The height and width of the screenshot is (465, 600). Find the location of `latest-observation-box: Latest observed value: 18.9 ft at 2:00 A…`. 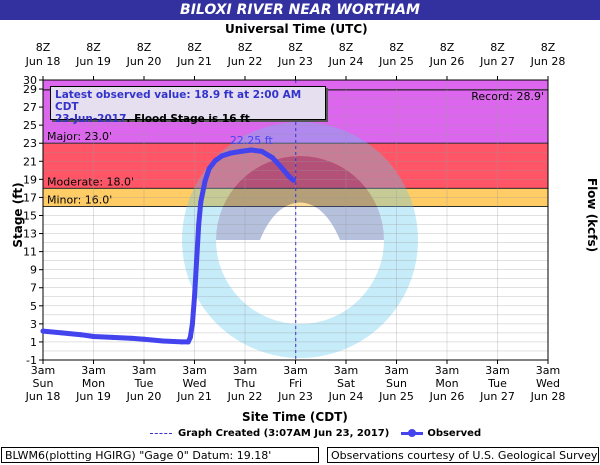

latest-observation-box: Latest observed value: 18.9 ft at 2:00 A… is located at coordinates (188, 105).